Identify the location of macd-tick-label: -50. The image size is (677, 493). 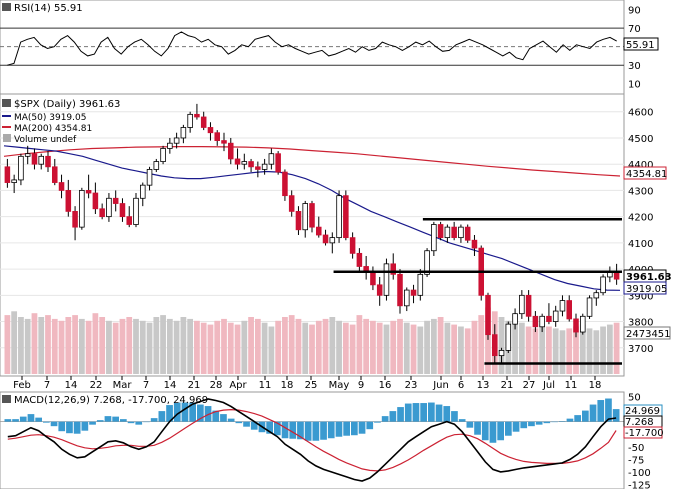
(636, 448).